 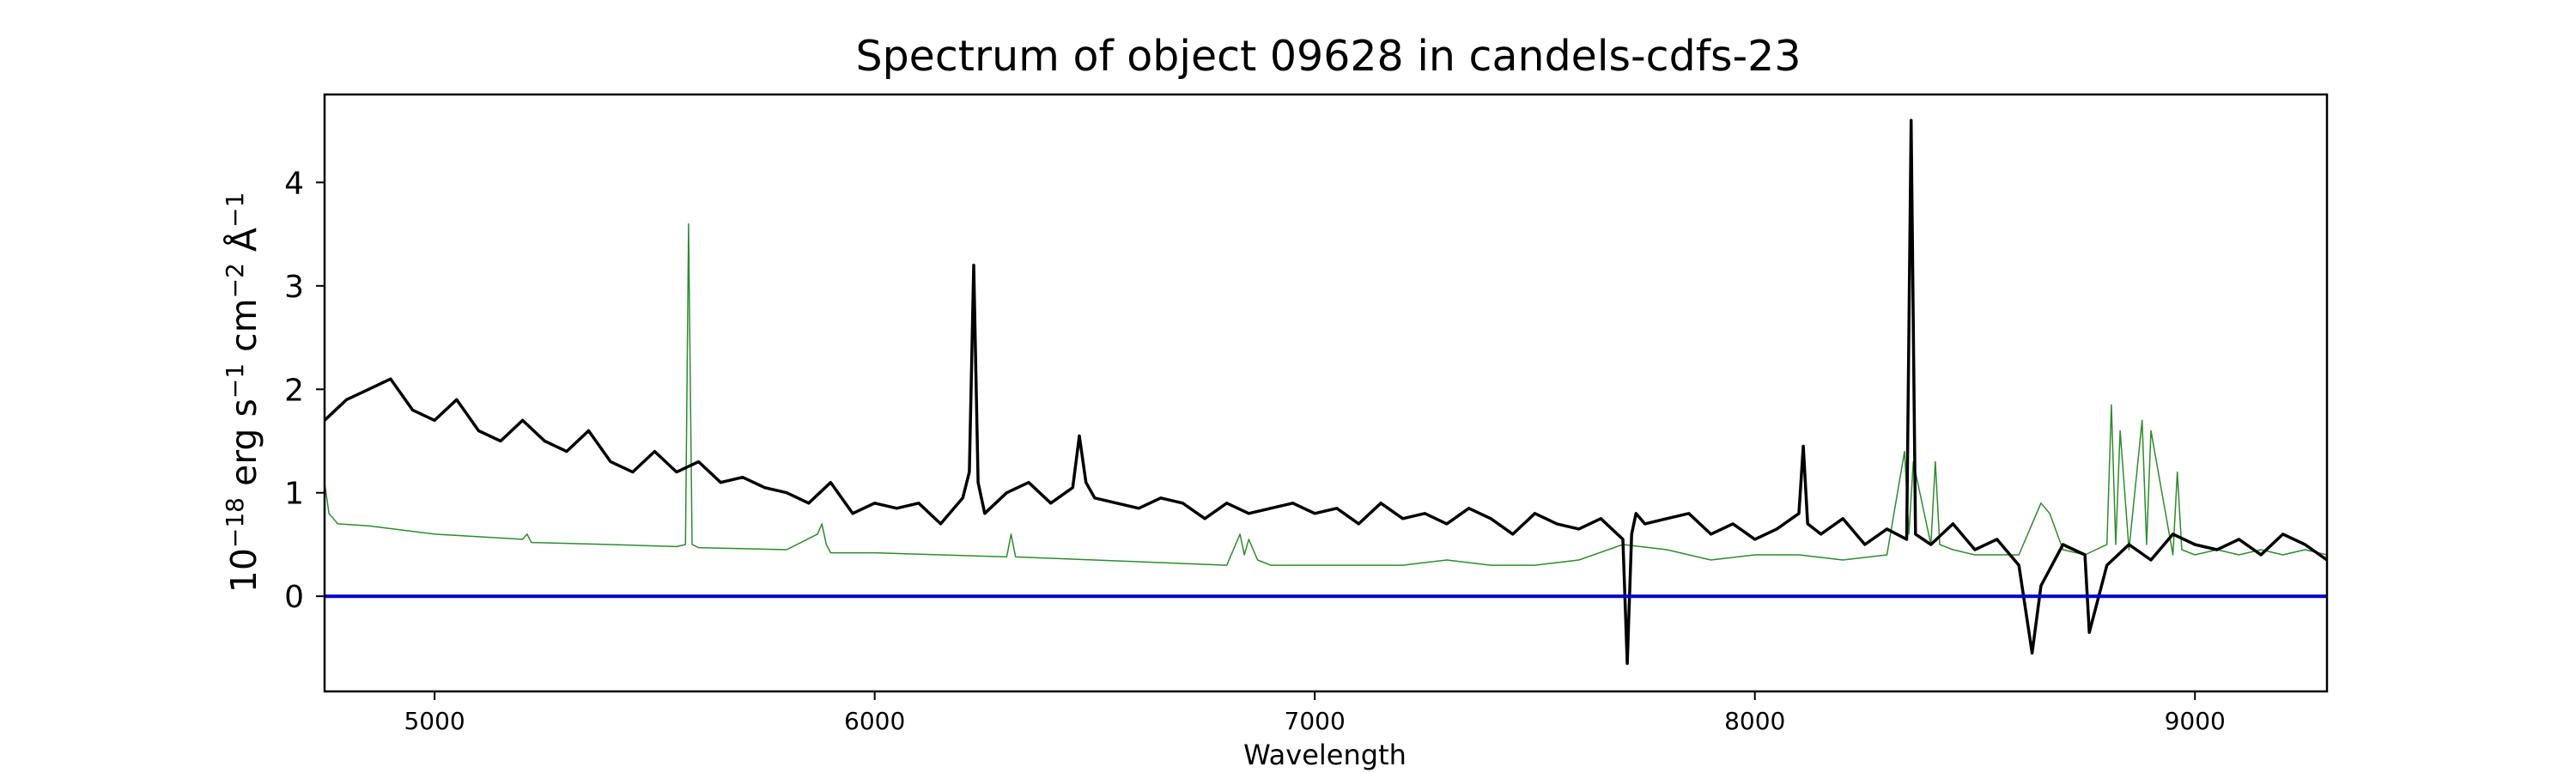 I want to click on x-tick-label: 9000, so click(x=2195, y=721).